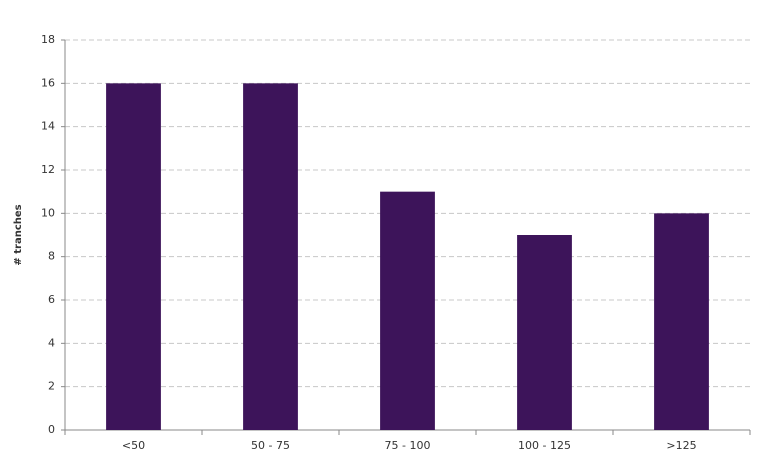  I want to click on y-tick-label: 6, so click(51, 299).